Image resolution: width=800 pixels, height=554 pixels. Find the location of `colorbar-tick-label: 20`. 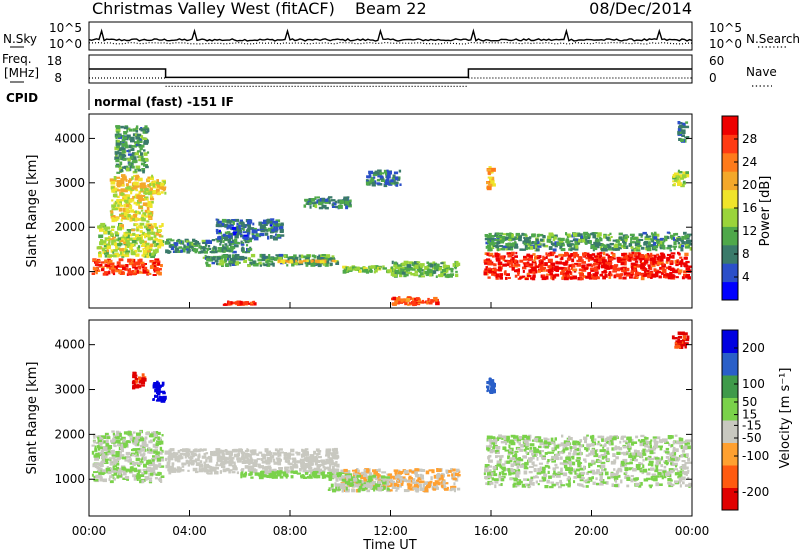

colorbar-tick-label: 20 is located at coordinates (749, 185).